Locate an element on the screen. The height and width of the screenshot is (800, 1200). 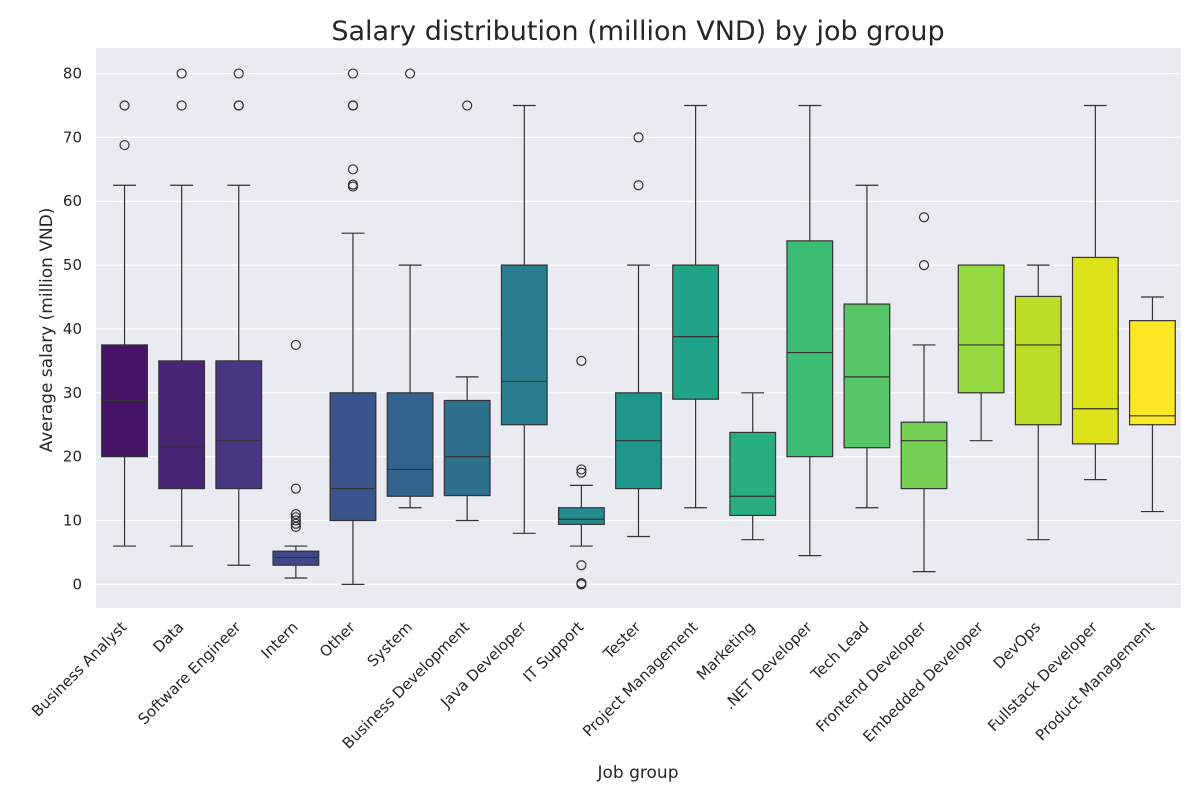
x-tick-label: Frontend Developer is located at coordinates (871, 677).